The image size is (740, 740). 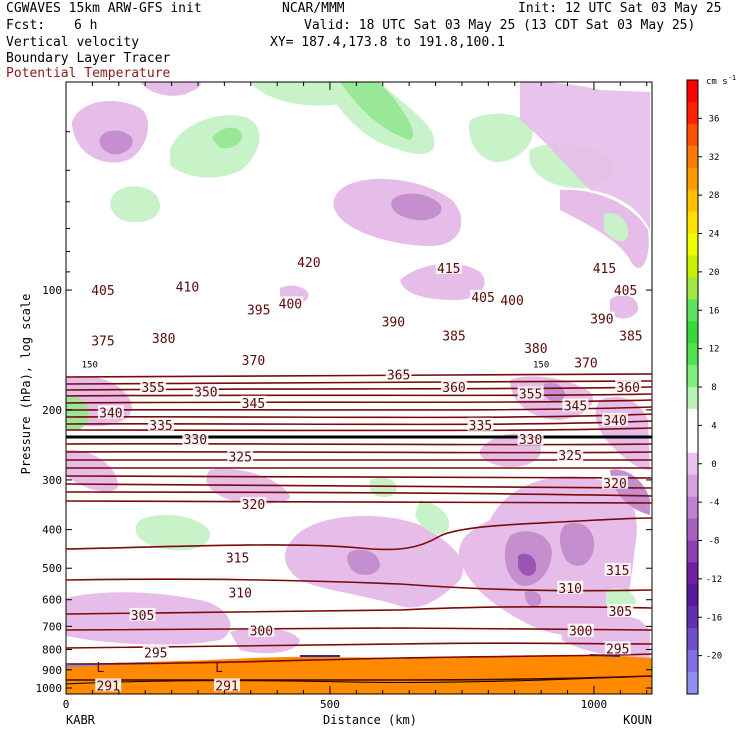 What do you see at coordinates (330, 704) in the screenshot?
I see `x-tick-label: 500` at bounding box center [330, 704].